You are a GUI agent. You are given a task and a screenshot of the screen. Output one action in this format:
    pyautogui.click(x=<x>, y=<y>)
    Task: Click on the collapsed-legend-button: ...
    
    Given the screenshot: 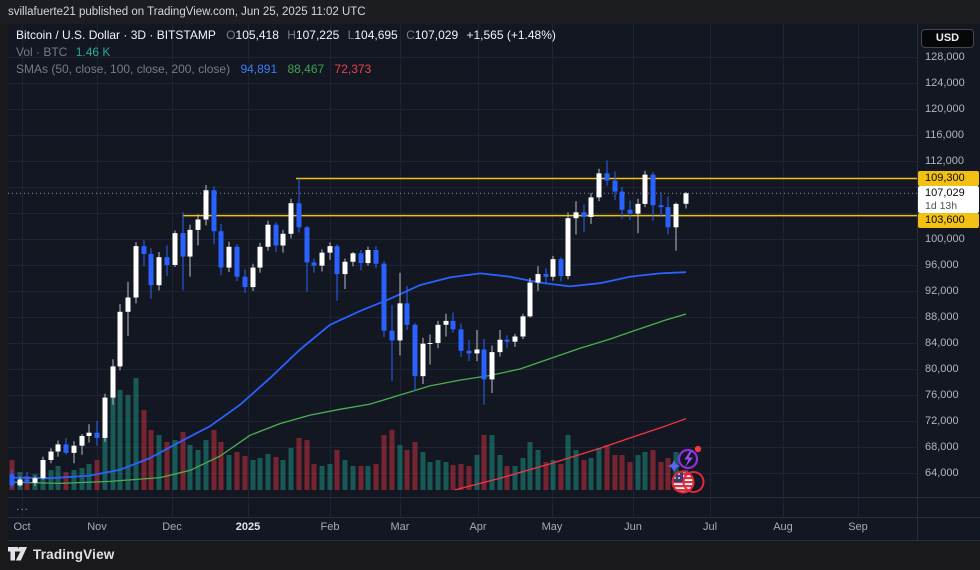 What is the action you would take?
    pyautogui.click(x=23, y=506)
    